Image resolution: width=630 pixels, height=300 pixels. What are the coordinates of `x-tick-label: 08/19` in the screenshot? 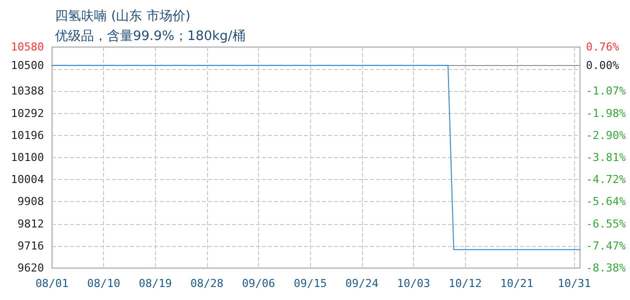 It's located at (155, 283).